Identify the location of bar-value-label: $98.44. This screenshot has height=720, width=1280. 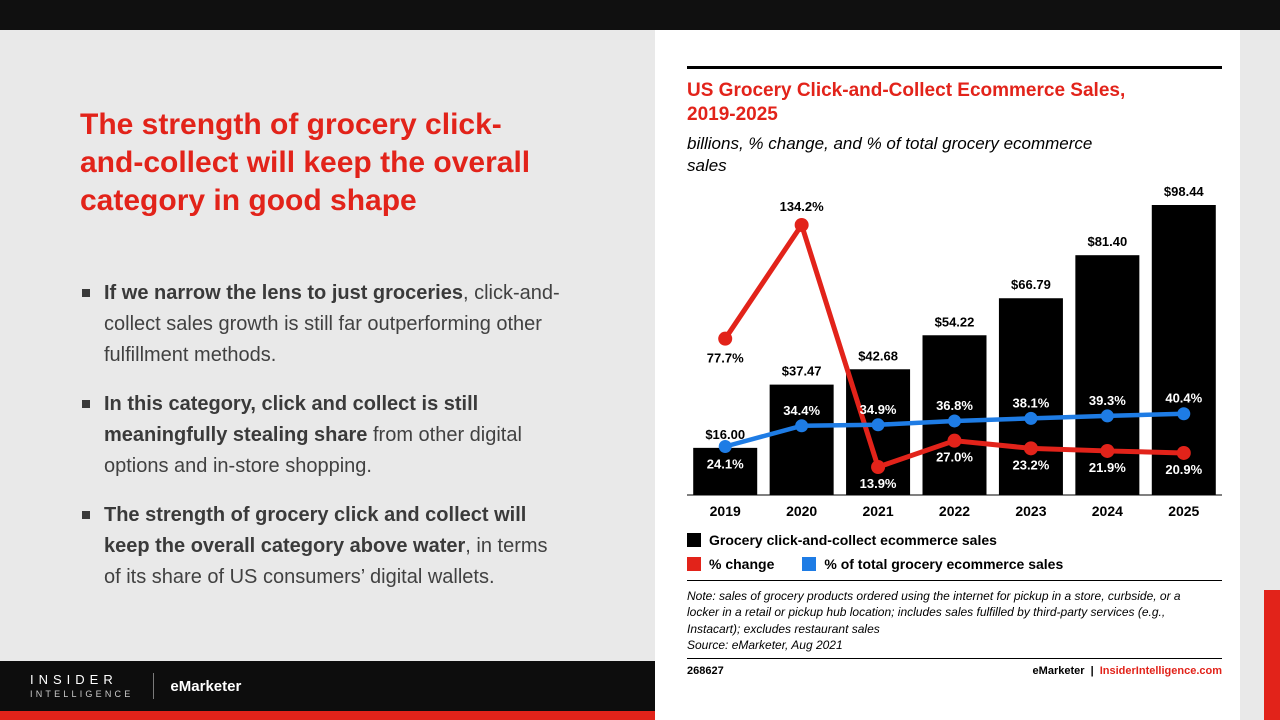
(1184, 192).